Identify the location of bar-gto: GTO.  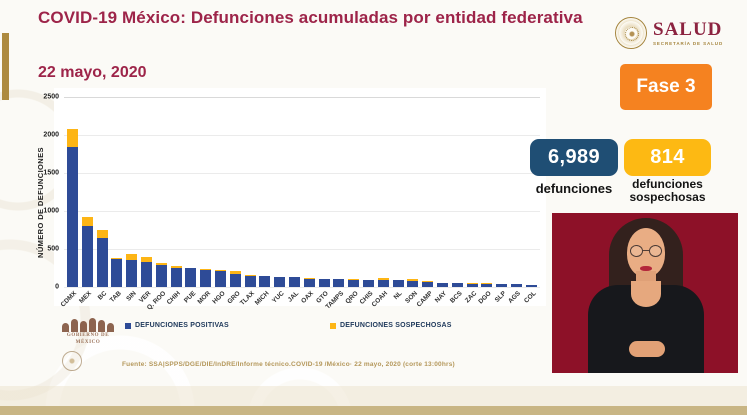
(322, 201).